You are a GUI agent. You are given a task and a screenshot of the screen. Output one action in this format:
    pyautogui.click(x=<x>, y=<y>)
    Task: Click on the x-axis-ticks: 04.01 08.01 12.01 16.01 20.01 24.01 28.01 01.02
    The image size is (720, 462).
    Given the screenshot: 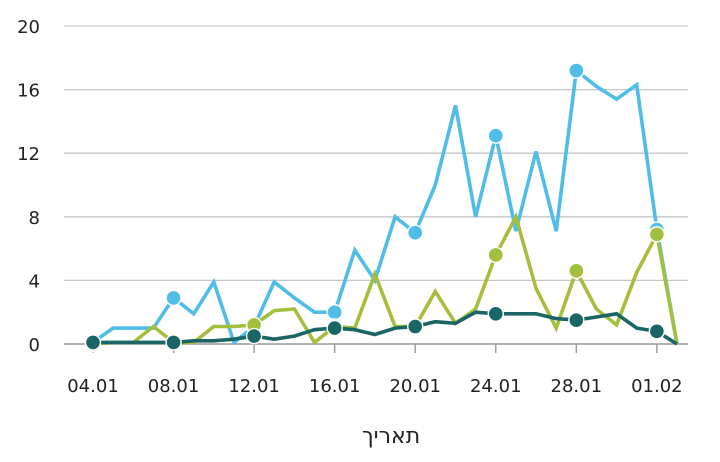 What is the action you would take?
    pyautogui.click(x=375, y=370)
    